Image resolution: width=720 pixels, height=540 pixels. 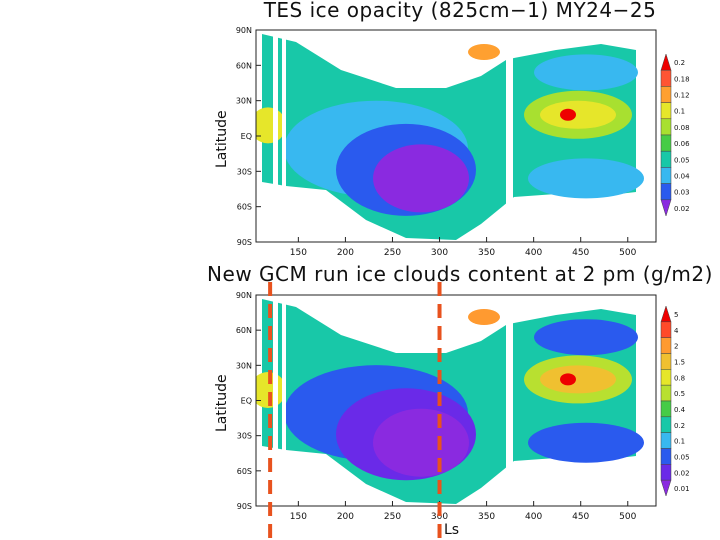 I want to click on top-y-tick-label: 60N, so click(x=244, y=65).